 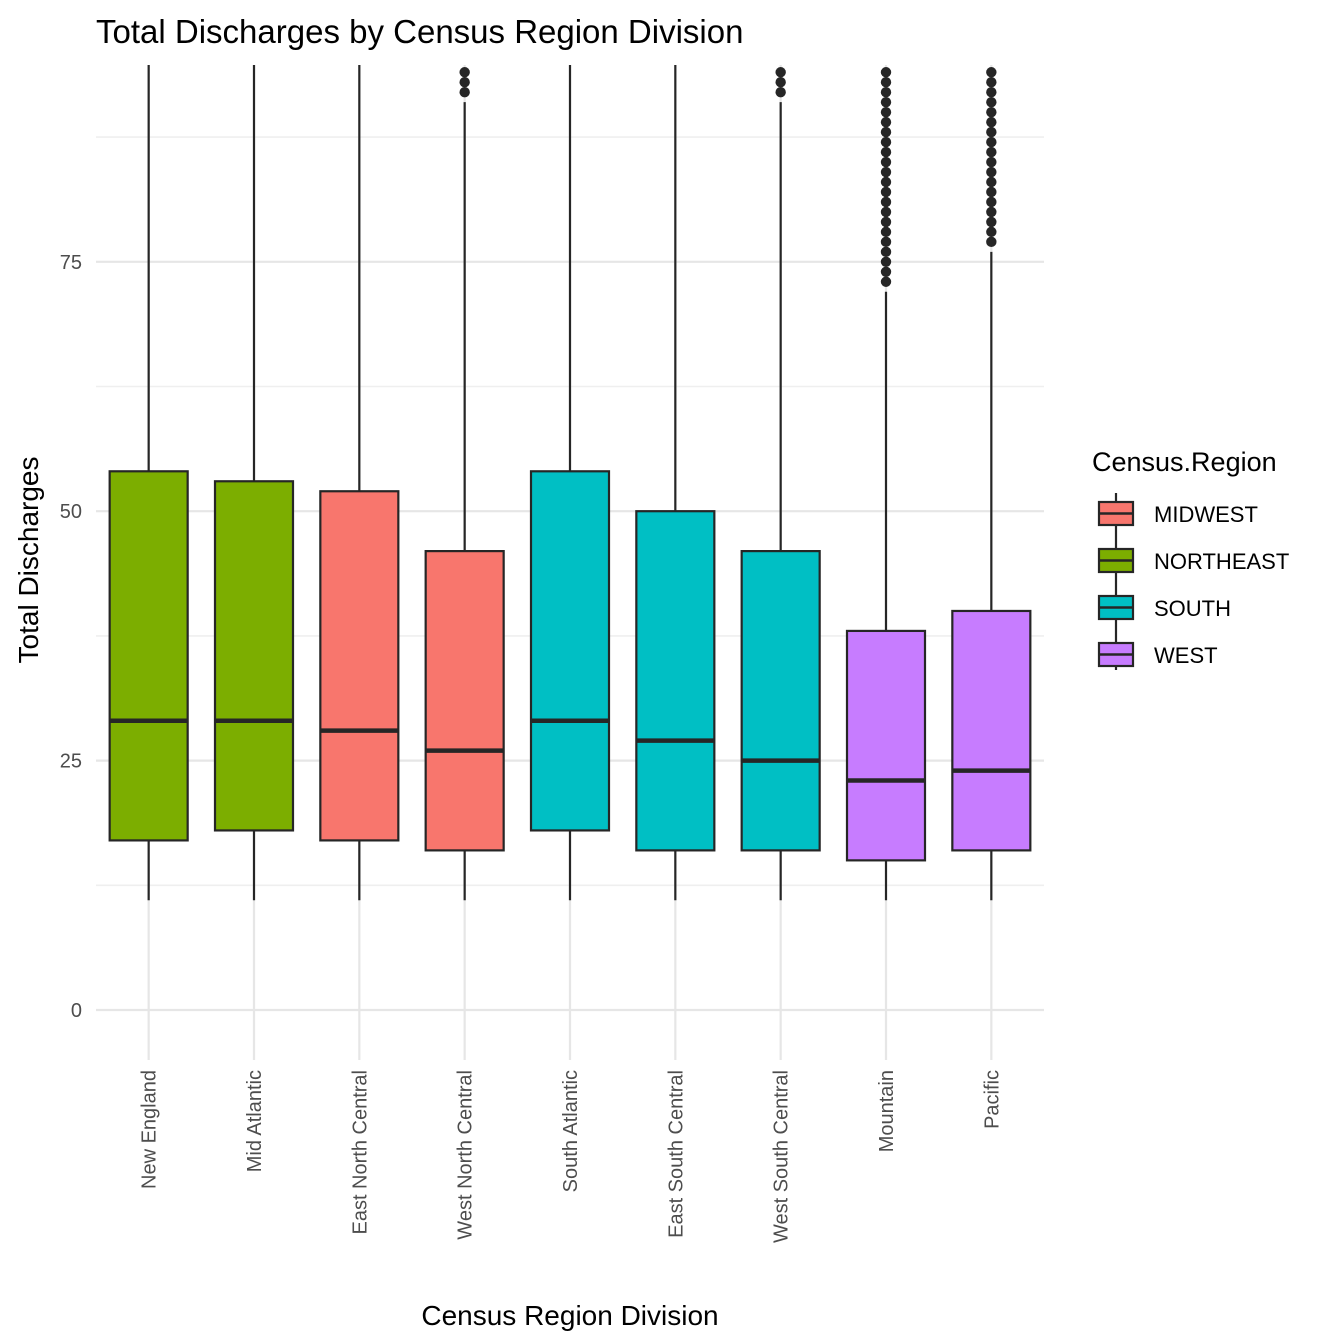 What do you see at coordinates (76, 1011) in the screenshot?
I see `y-tick-label: 0` at bounding box center [76, 1011].